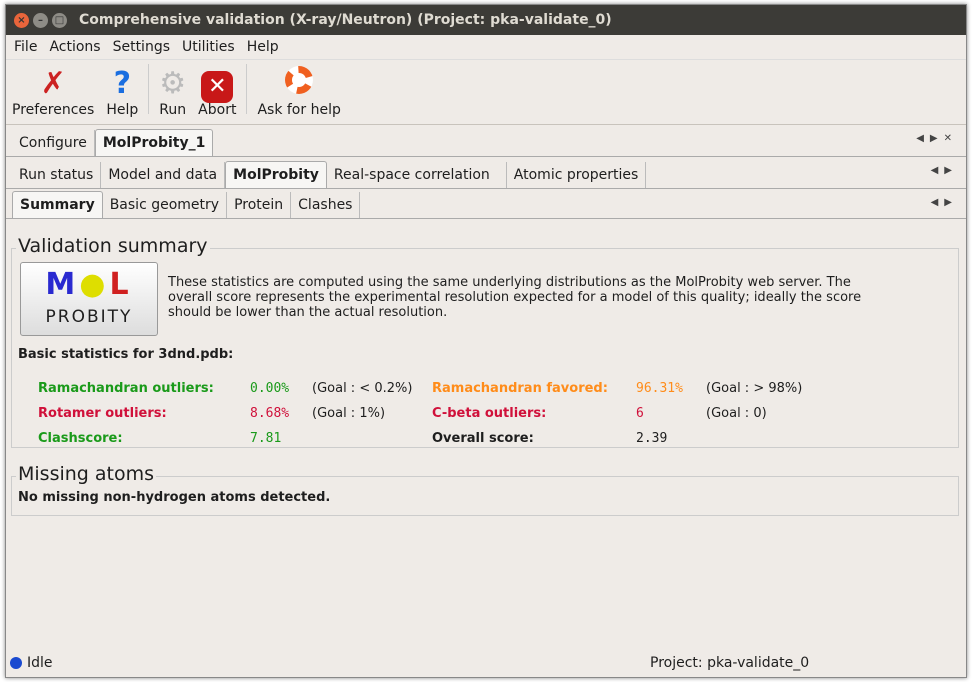 The height and width of the screenshot is (682, 974). Describe the element at coordinates (59, 20) in the screenshot. I see `maximize-icon: □` at that location.